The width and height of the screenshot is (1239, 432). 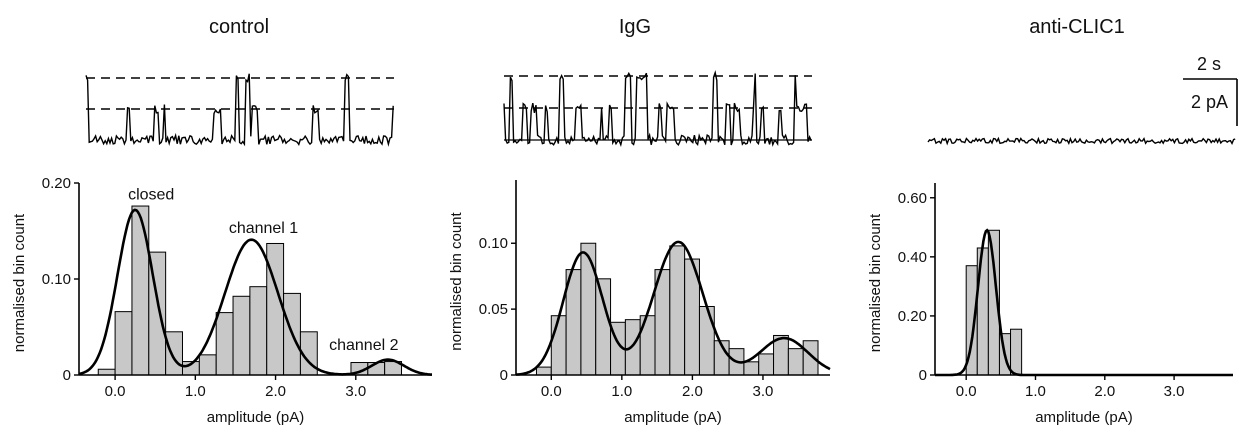 I want to click on current-trace-anti-clic1, so click(x=1081, y=141).